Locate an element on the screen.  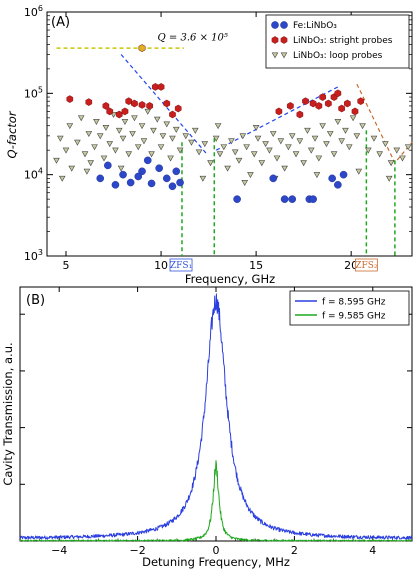
x-tick-label: 0 is located at coordinates (216, 550).